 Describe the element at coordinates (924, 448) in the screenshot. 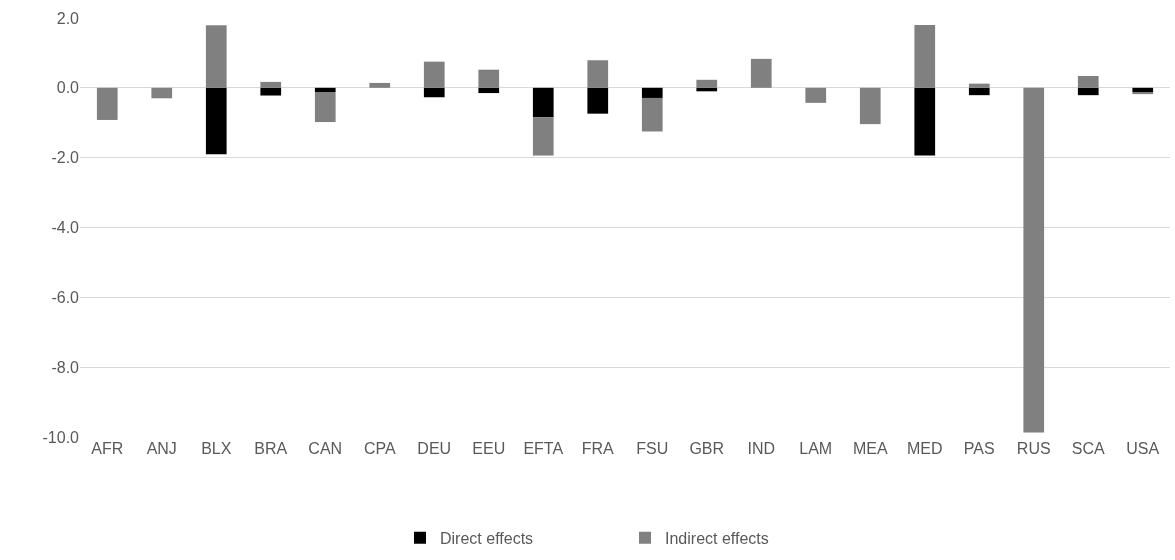

I see `x-tick-label: MED` at that location.